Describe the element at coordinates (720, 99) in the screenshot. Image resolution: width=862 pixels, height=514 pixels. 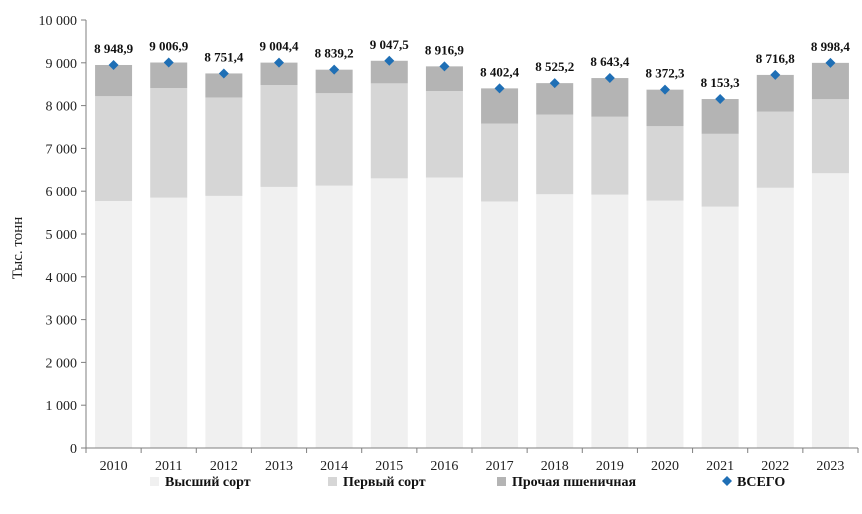
I see `total-marker-2021` at that location.